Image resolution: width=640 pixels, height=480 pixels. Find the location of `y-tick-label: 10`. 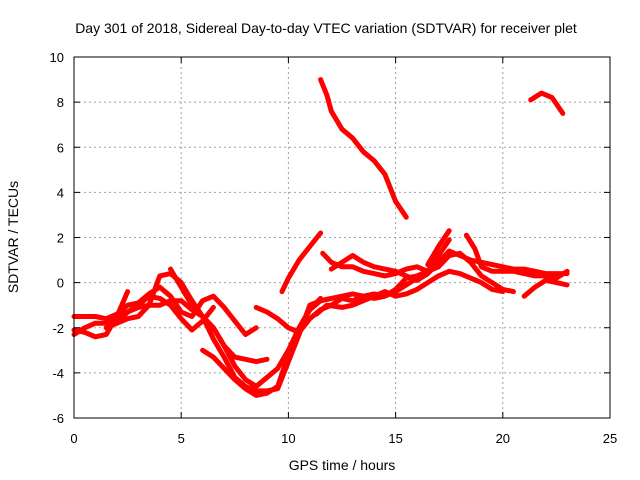

y-tick-label: 10 is located at coordinates (57, 57).